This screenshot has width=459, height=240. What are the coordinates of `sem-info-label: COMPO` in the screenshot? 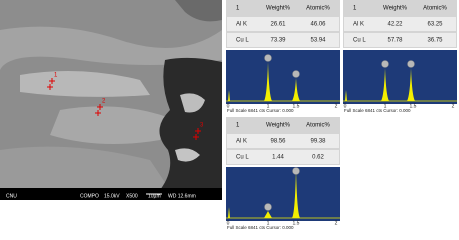 It's located at (89, 196).